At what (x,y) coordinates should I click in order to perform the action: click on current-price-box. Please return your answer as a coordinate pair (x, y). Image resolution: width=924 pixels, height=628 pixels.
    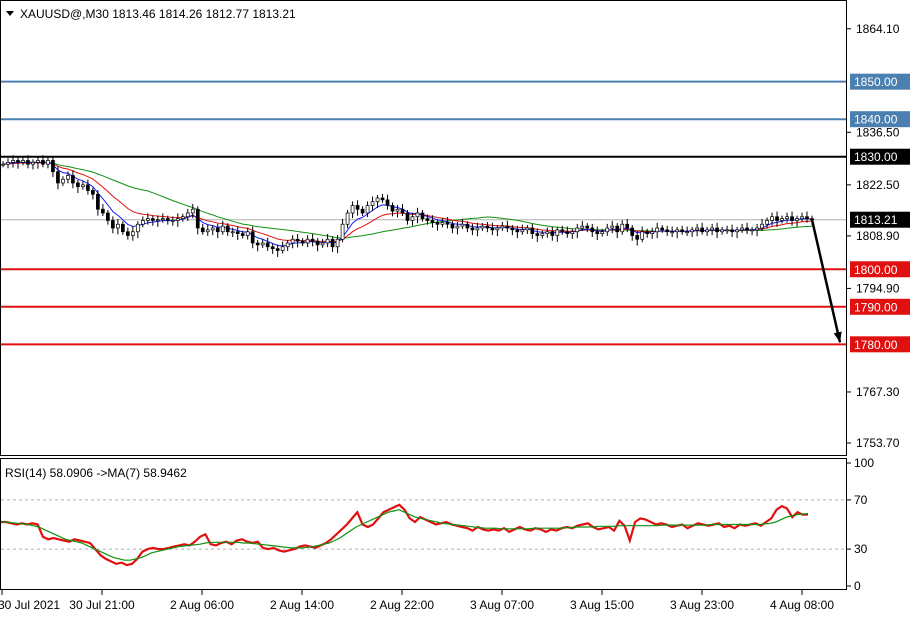
    Looking at the image, I should click on (880, 219).